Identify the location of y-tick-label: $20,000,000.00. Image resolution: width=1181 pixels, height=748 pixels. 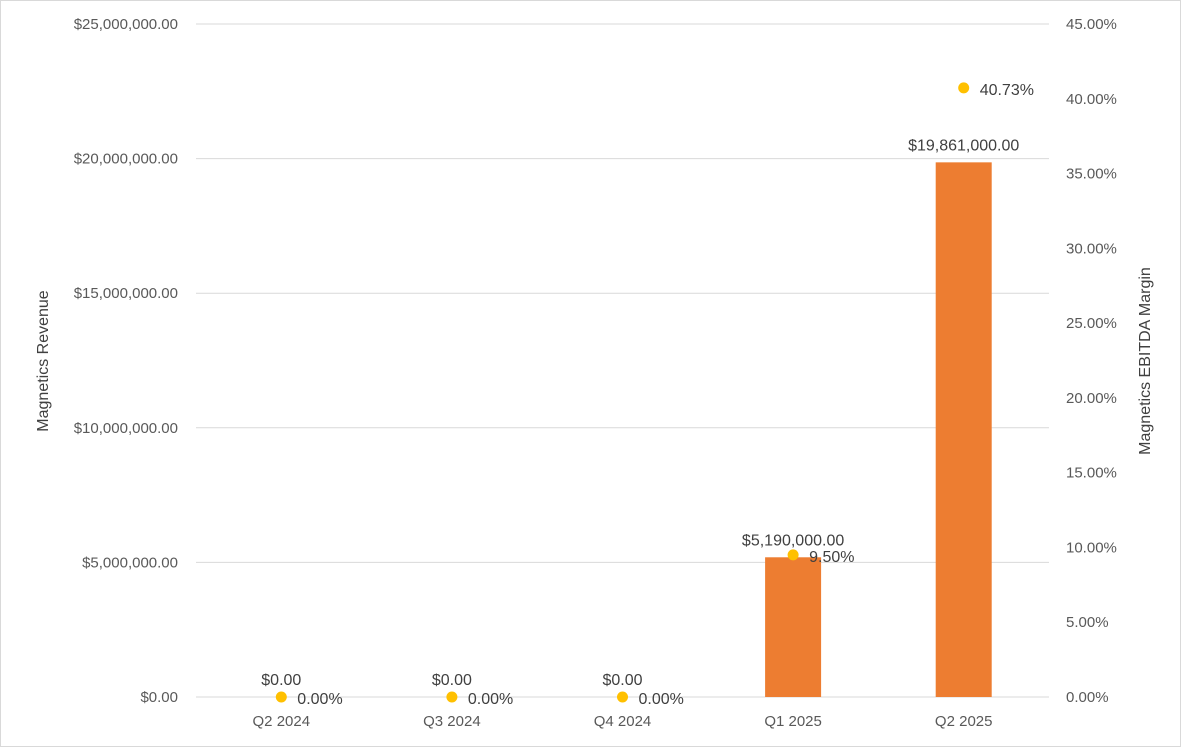
(126, 159).